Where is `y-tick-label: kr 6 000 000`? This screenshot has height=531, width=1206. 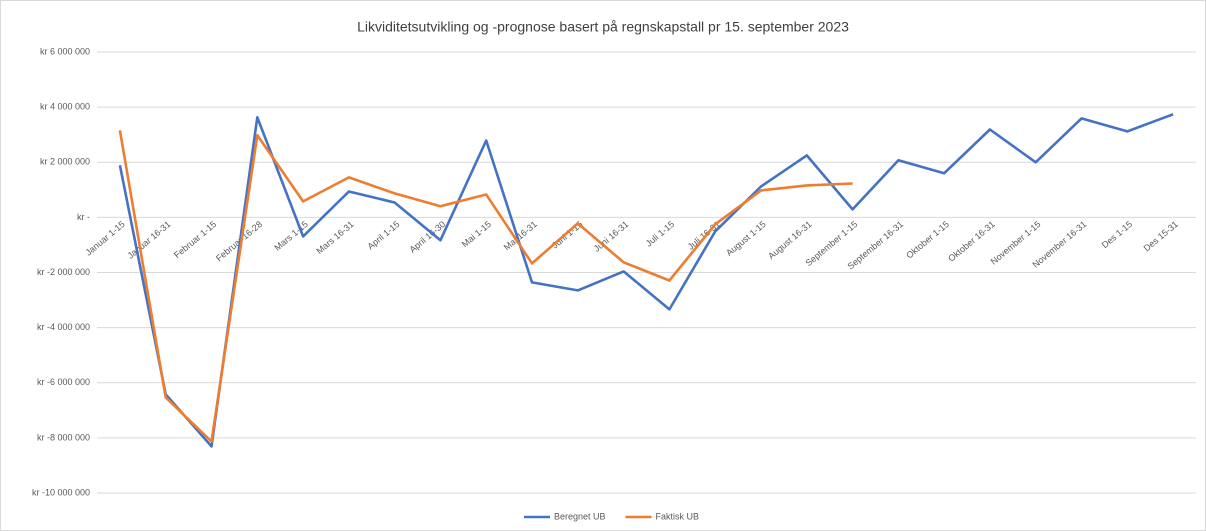
y-tick-label: kr 6 000 000 is located at coordinates (65, 51).